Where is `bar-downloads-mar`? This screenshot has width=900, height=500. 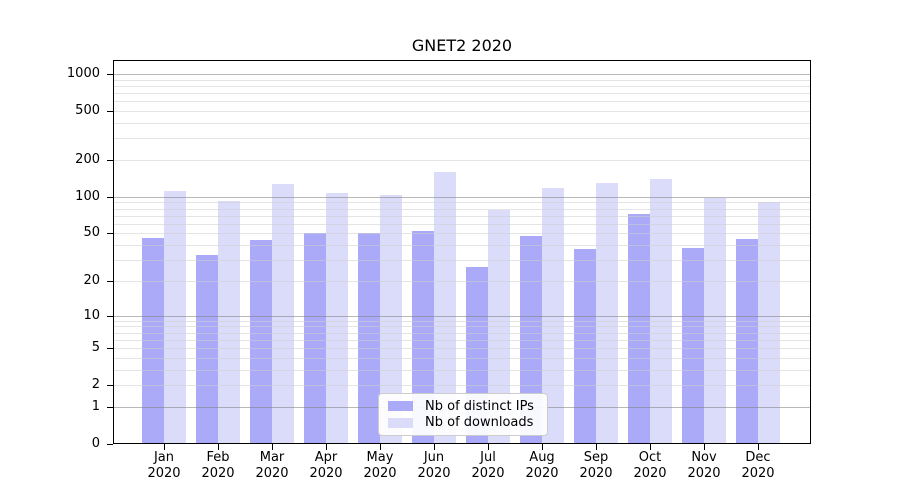
bar-downloads-mar is located at coordinates (283, 313).